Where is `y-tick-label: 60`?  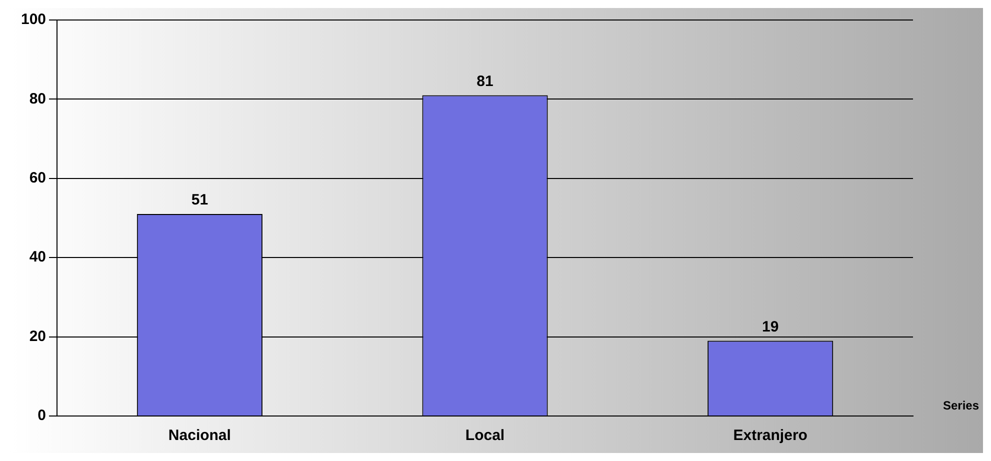 y-tick-label: 60 is located at coordinates (37, 178).